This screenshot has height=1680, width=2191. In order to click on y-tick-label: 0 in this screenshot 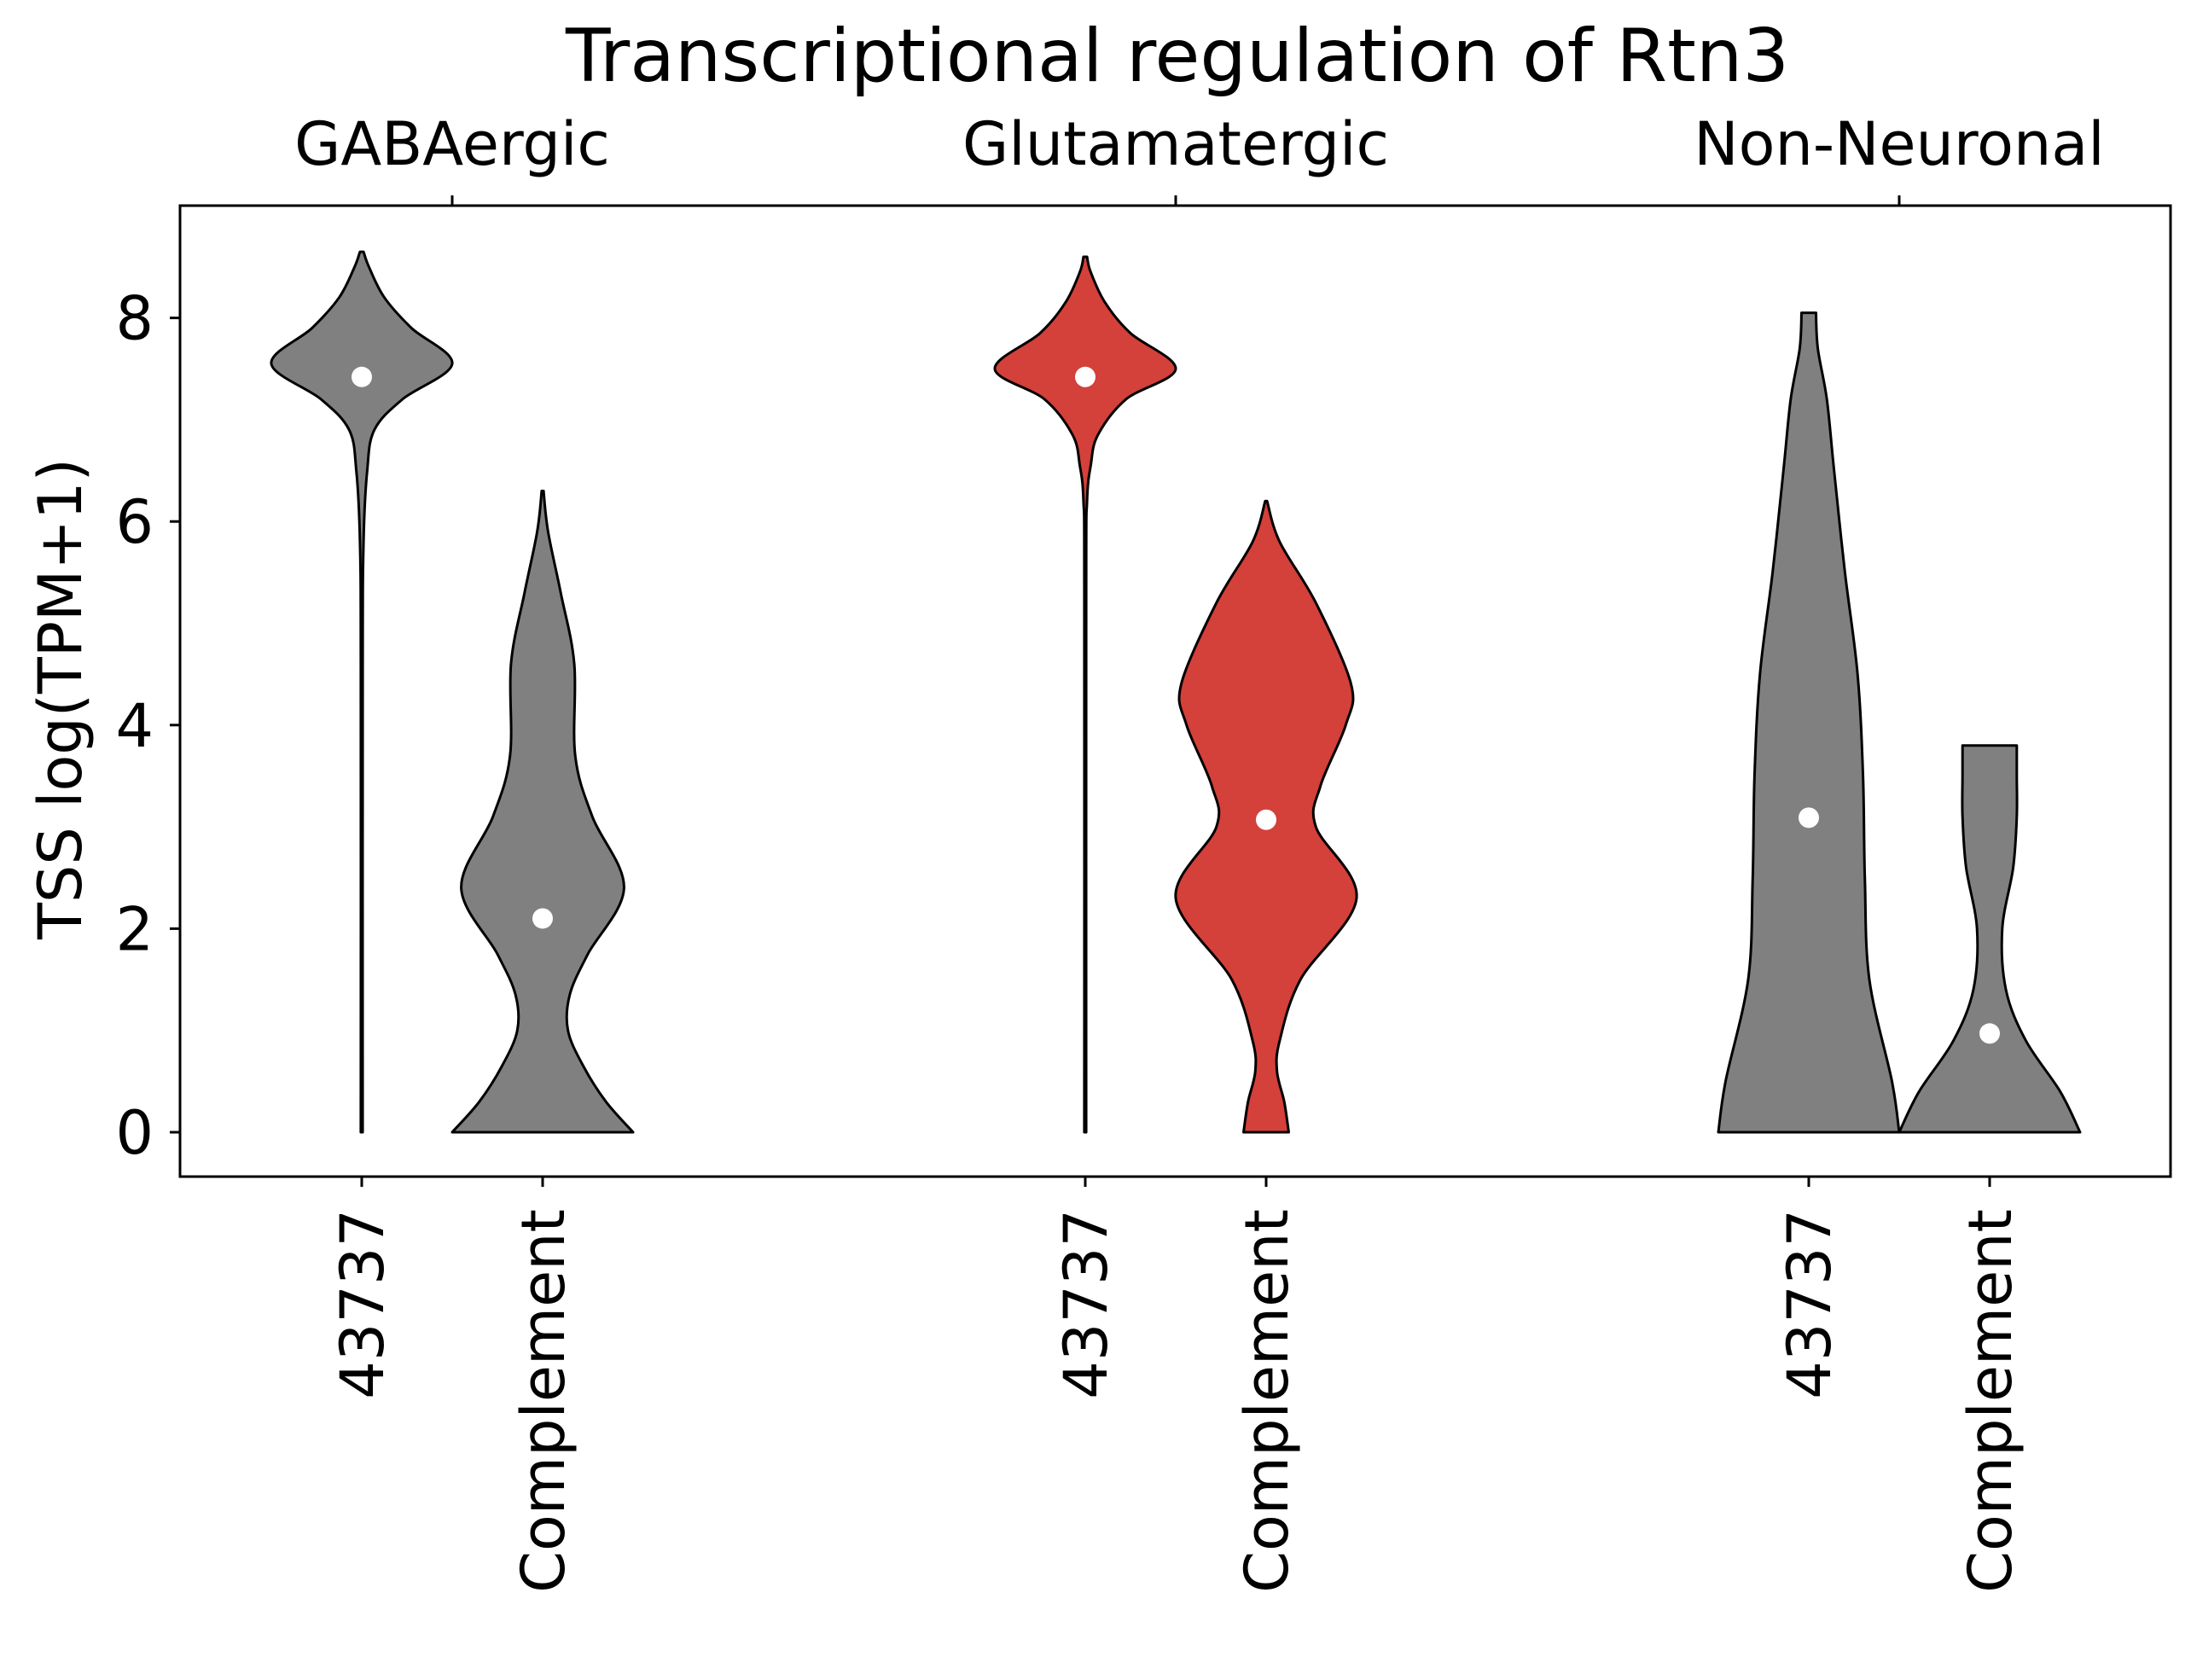, I will do `click(134, 1133)`.